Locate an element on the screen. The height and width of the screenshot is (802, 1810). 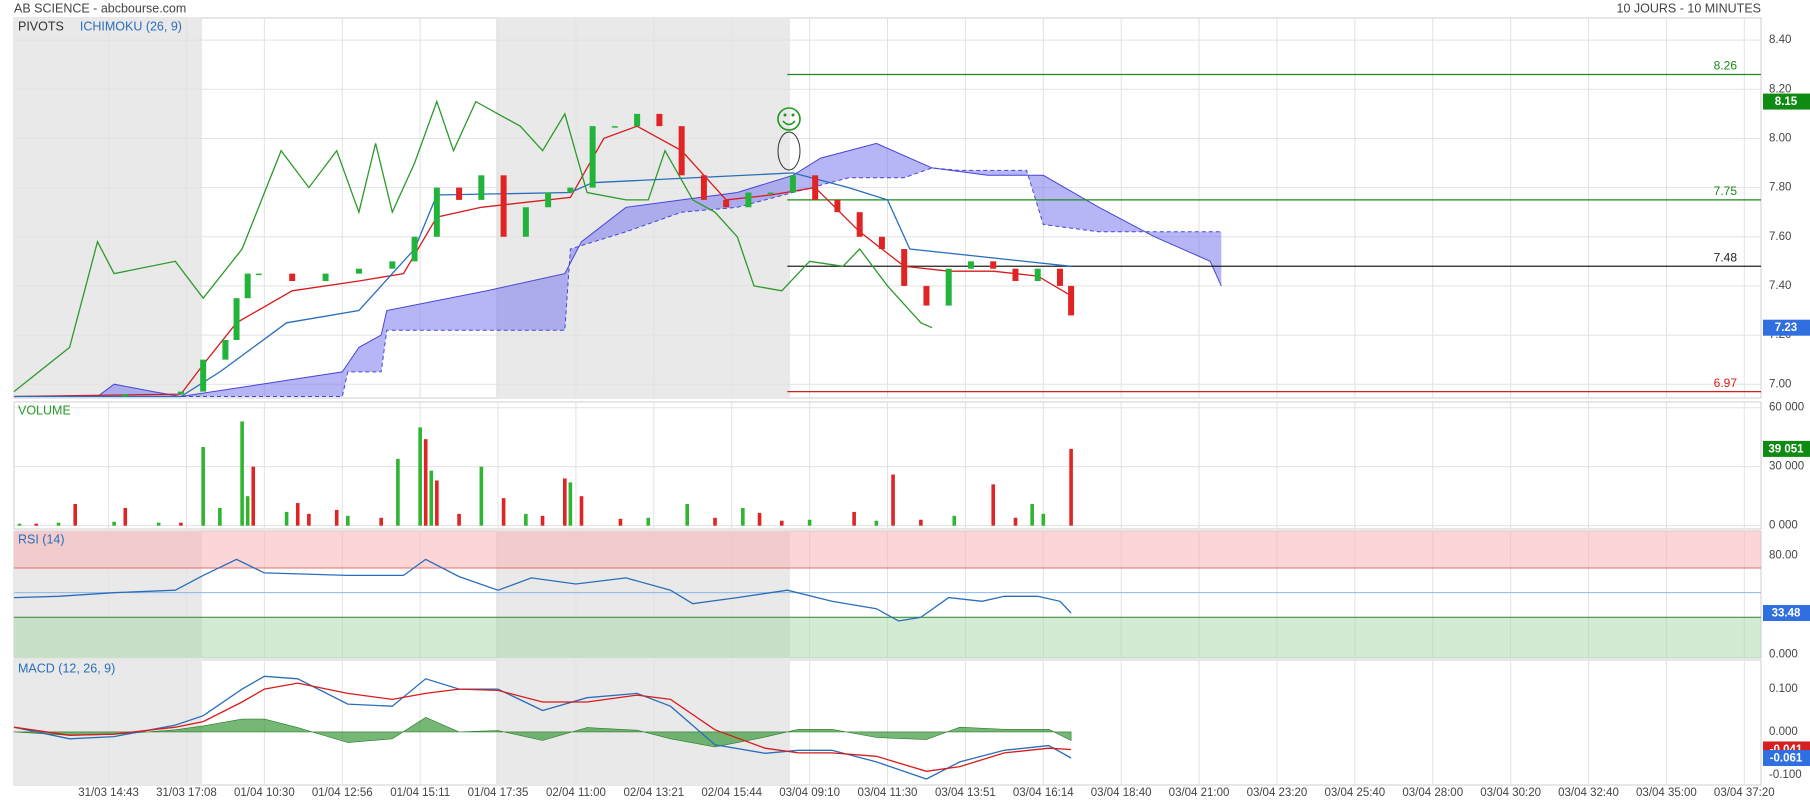
x-tick-label: 03/04 11:30 is located at coordinates (888, 793).